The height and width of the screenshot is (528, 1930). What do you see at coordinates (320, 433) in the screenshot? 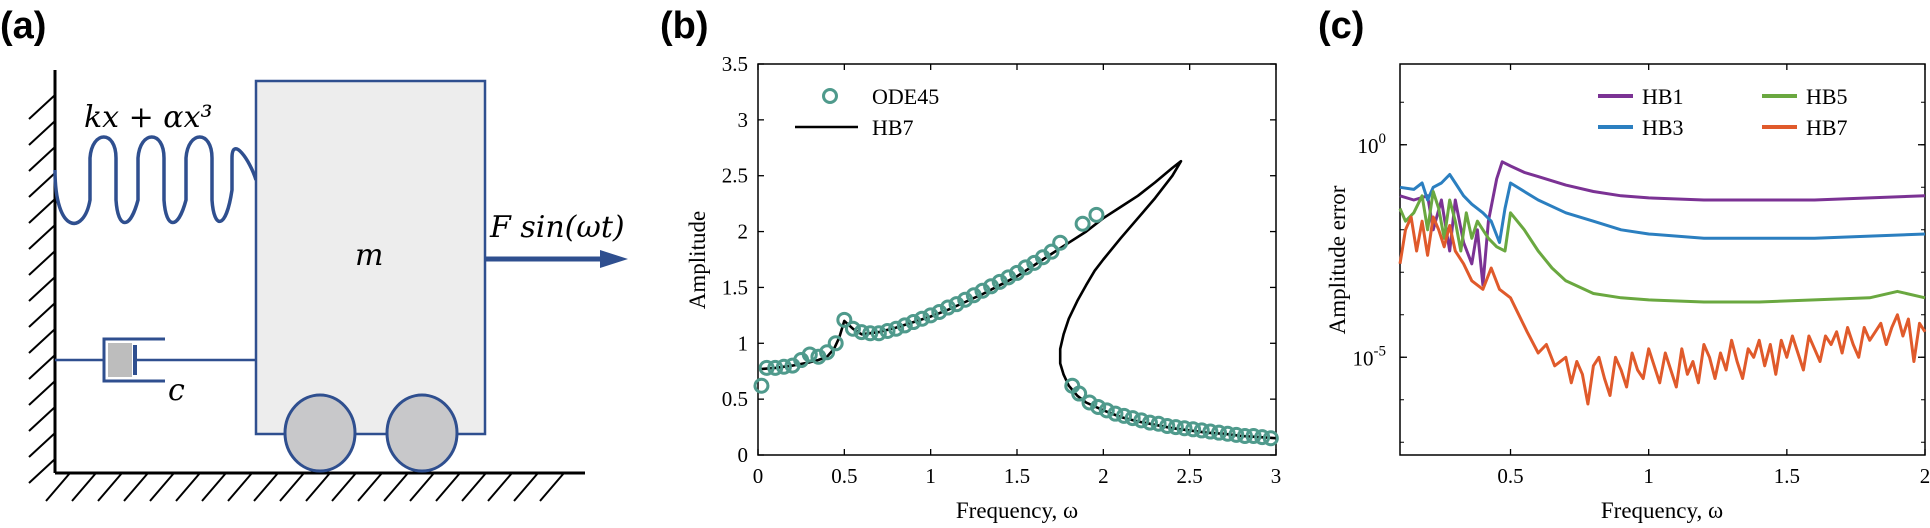
I see `wheel-left` at bounding box center [320, 433].